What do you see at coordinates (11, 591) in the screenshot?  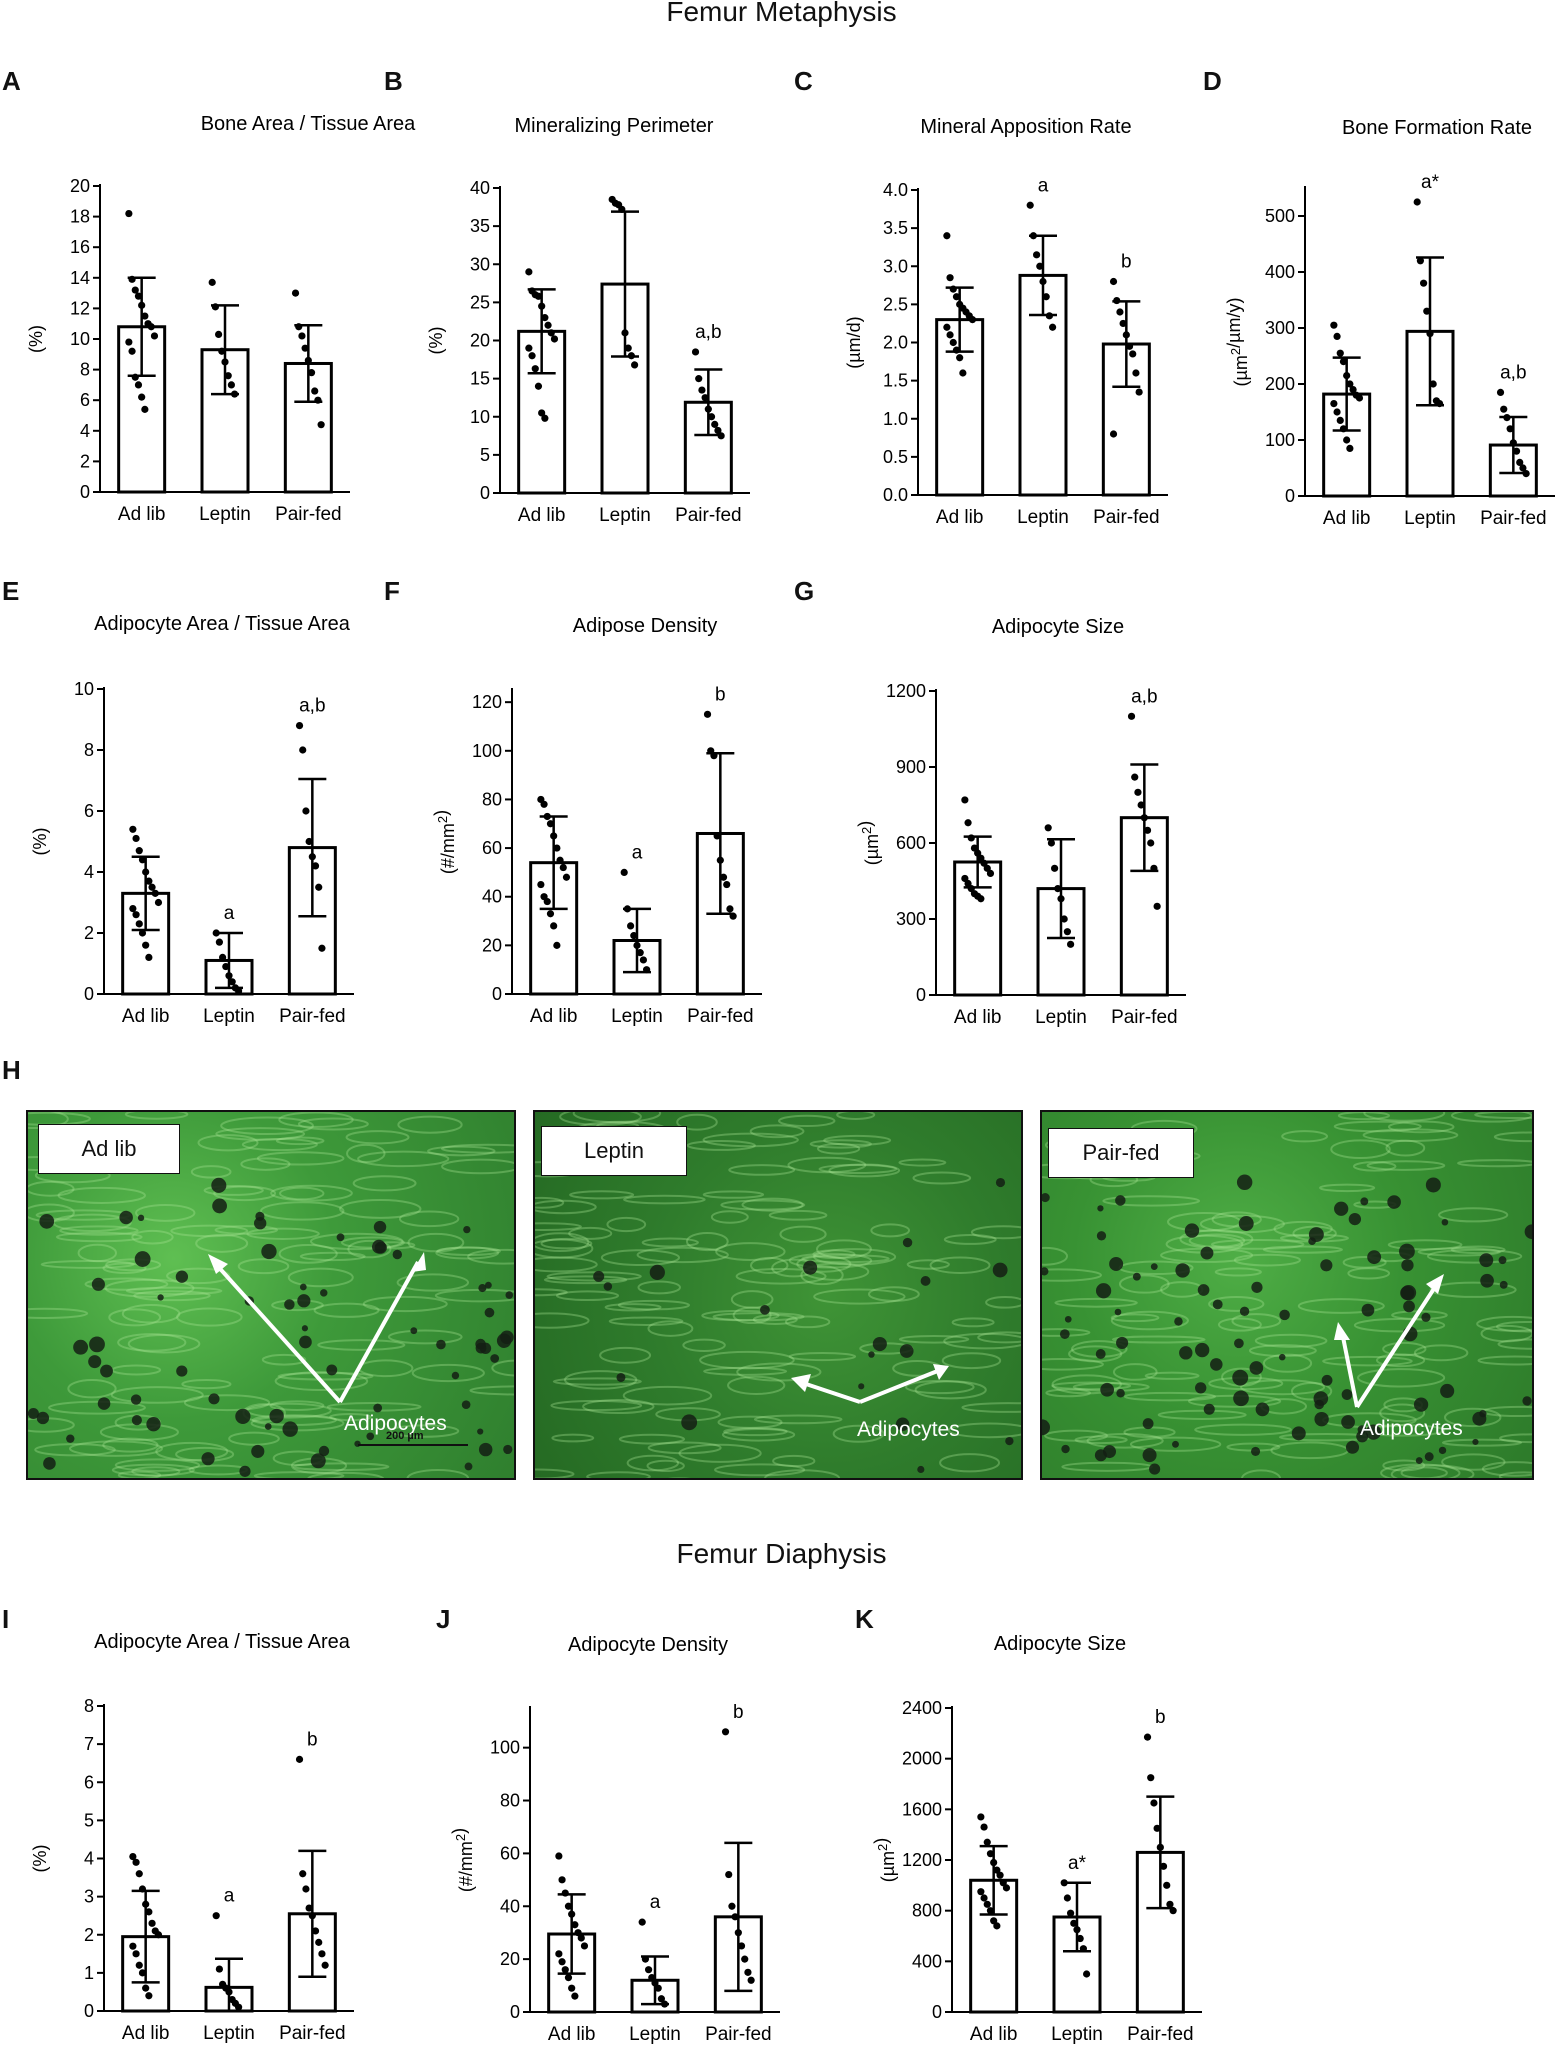 I see `panel-letter-E: E` at bounding box center [11, 591].